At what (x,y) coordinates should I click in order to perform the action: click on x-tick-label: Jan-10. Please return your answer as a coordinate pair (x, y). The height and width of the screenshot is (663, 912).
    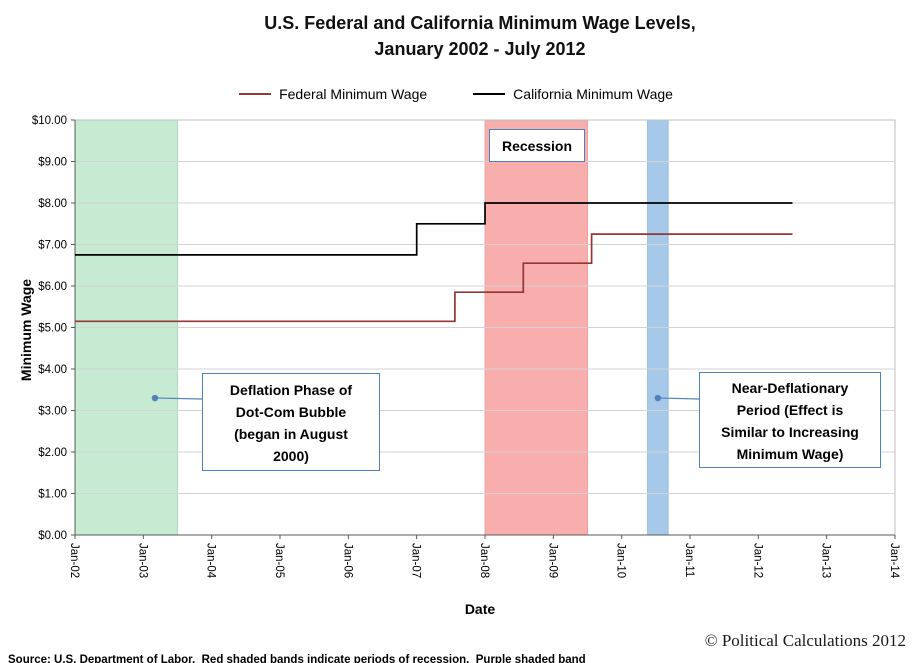
    Looking at the image, I should click on (621, 560).